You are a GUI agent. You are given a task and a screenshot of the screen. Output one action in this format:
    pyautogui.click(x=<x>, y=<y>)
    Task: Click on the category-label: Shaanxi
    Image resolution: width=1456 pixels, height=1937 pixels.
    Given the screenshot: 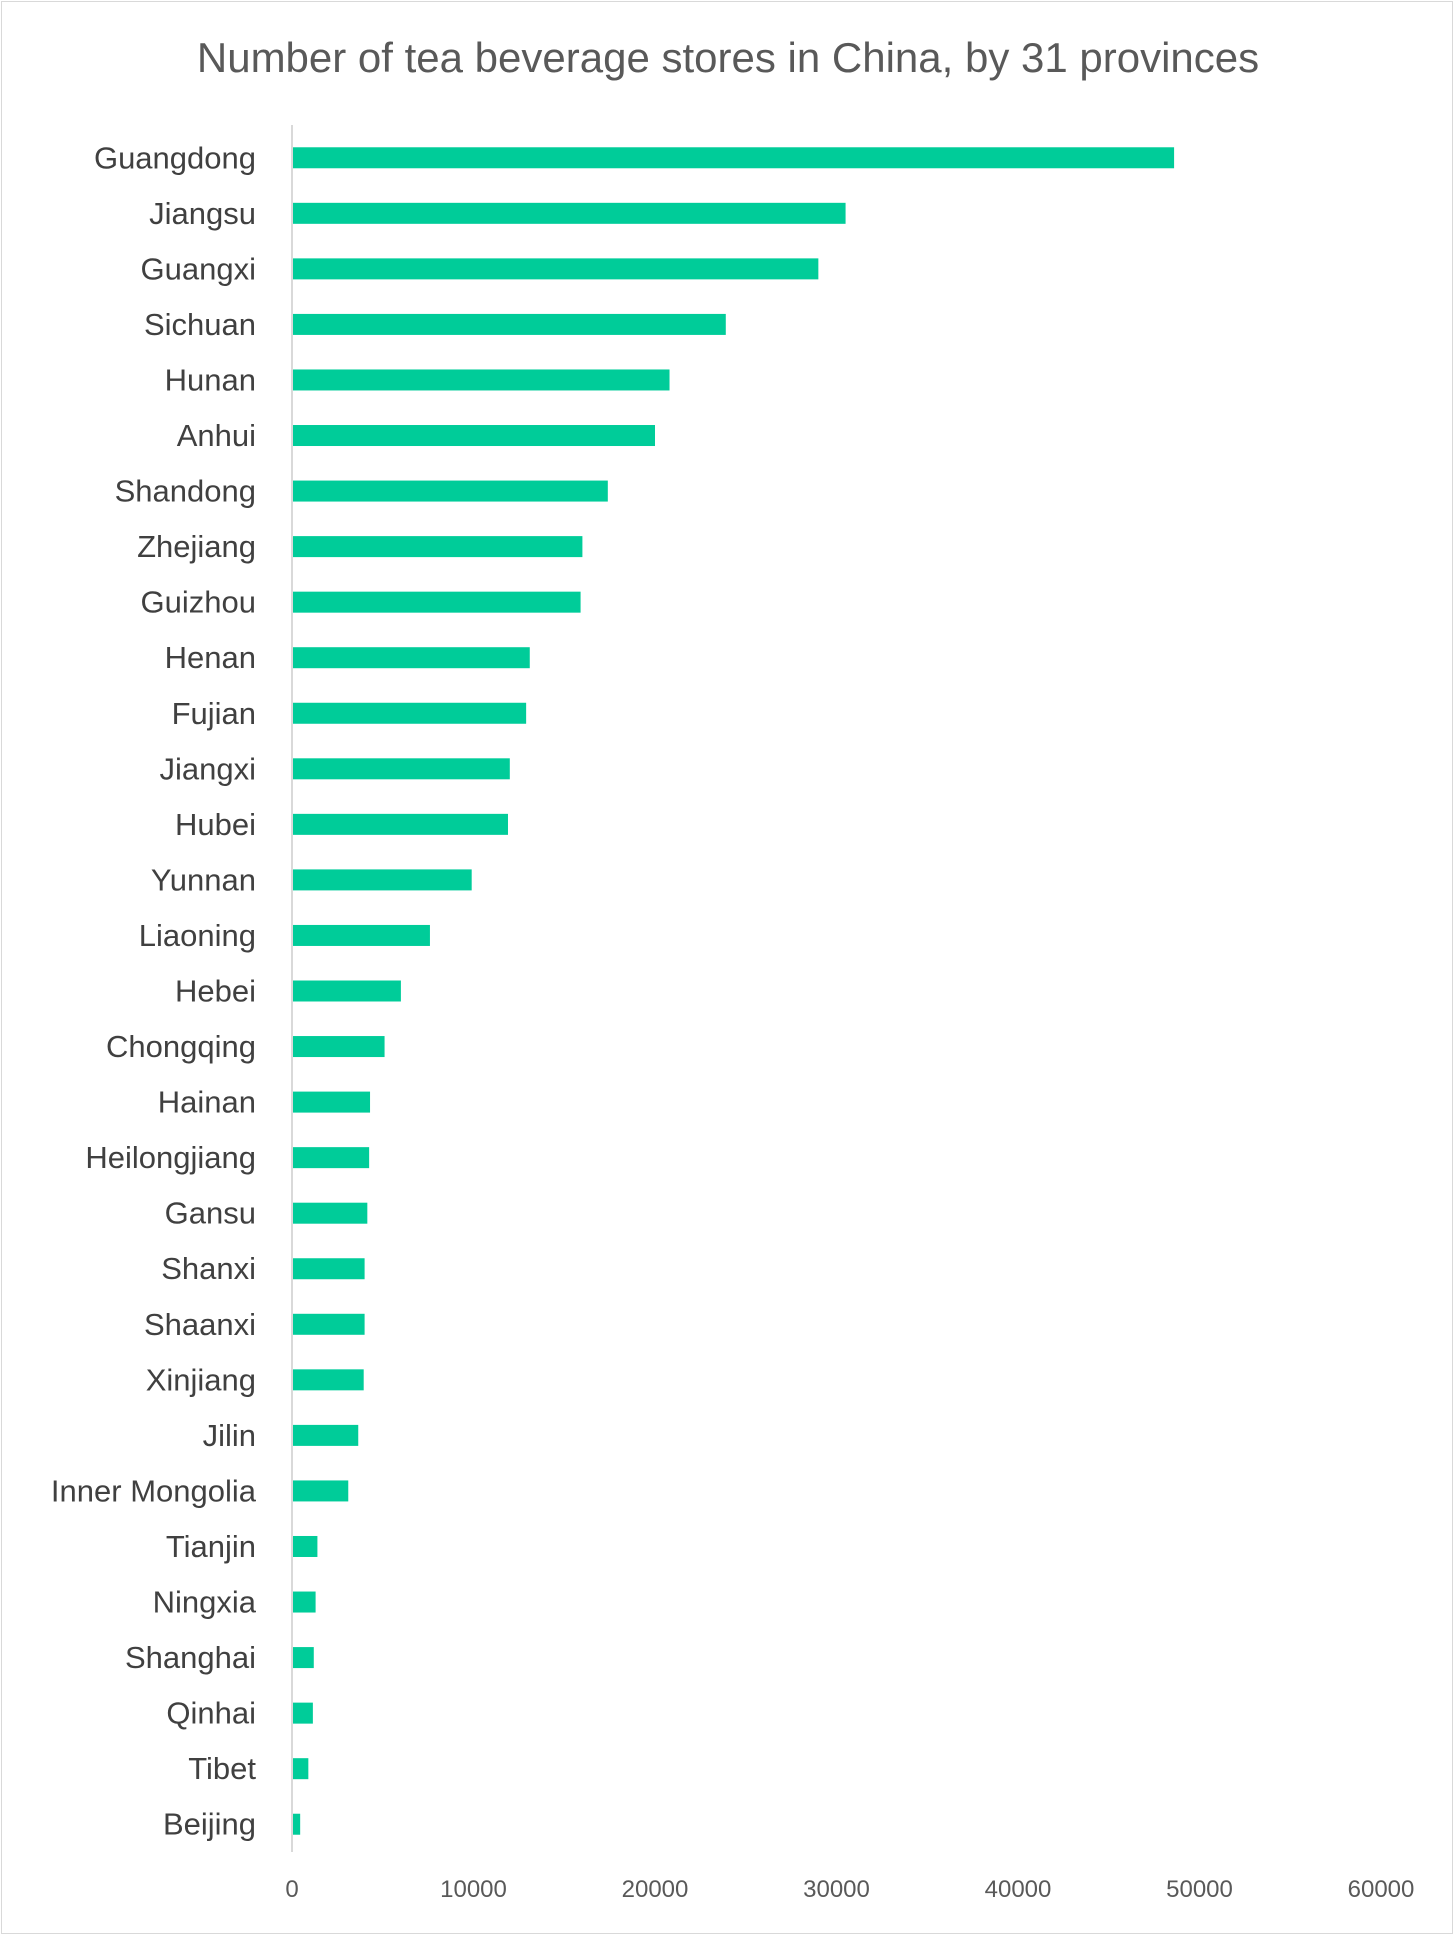 What is the action you would take?
    pyautogui.click(x=200, y=1324)
    